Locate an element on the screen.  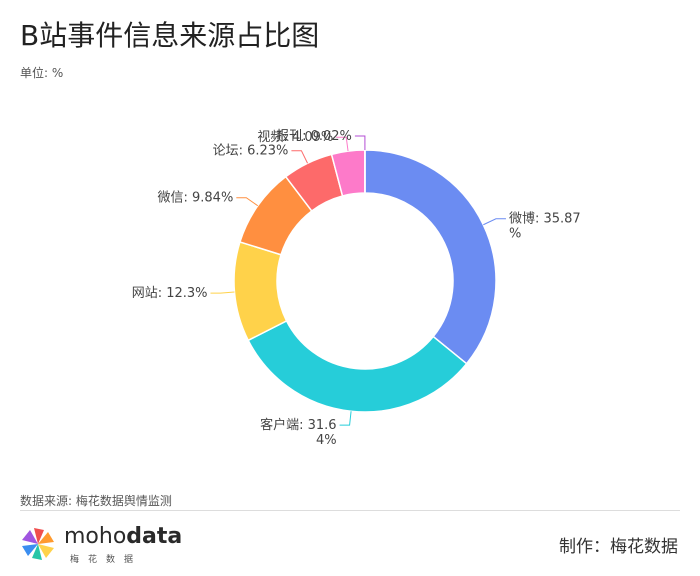
slice-label-5: 视频: 4.09% is located at coordinates (295, 137).